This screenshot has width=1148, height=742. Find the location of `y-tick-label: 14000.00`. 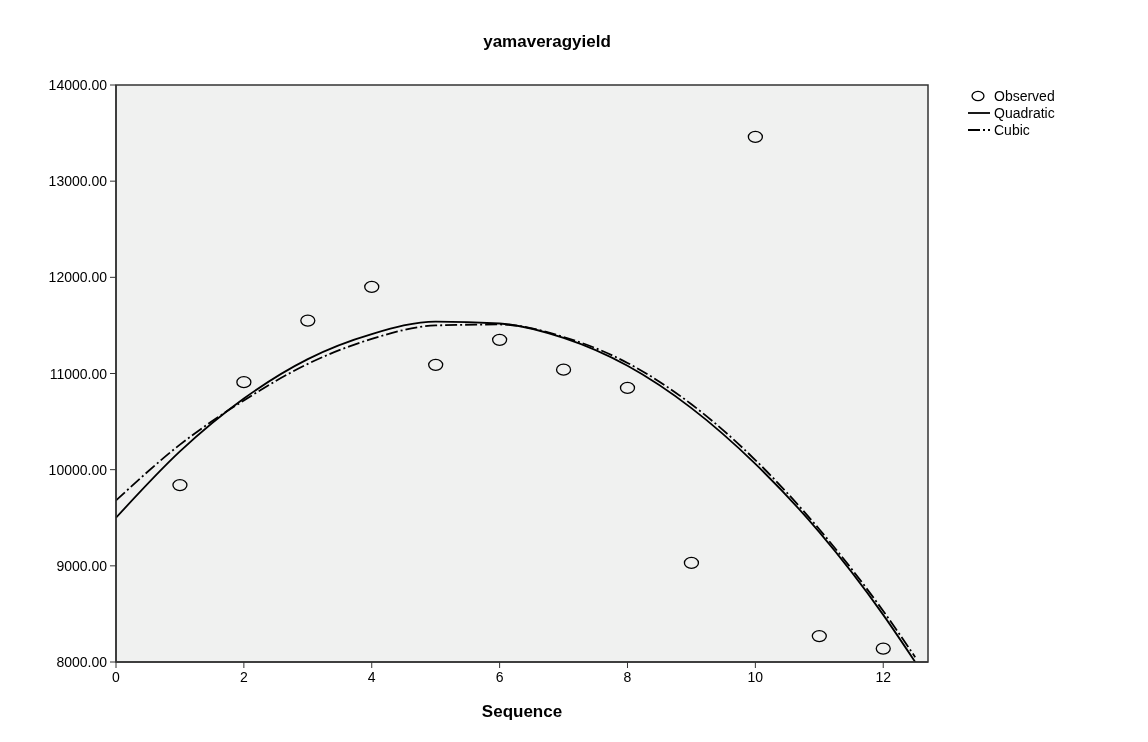

y-tick-label: 14000.00 is located at coordinates (78, 85).